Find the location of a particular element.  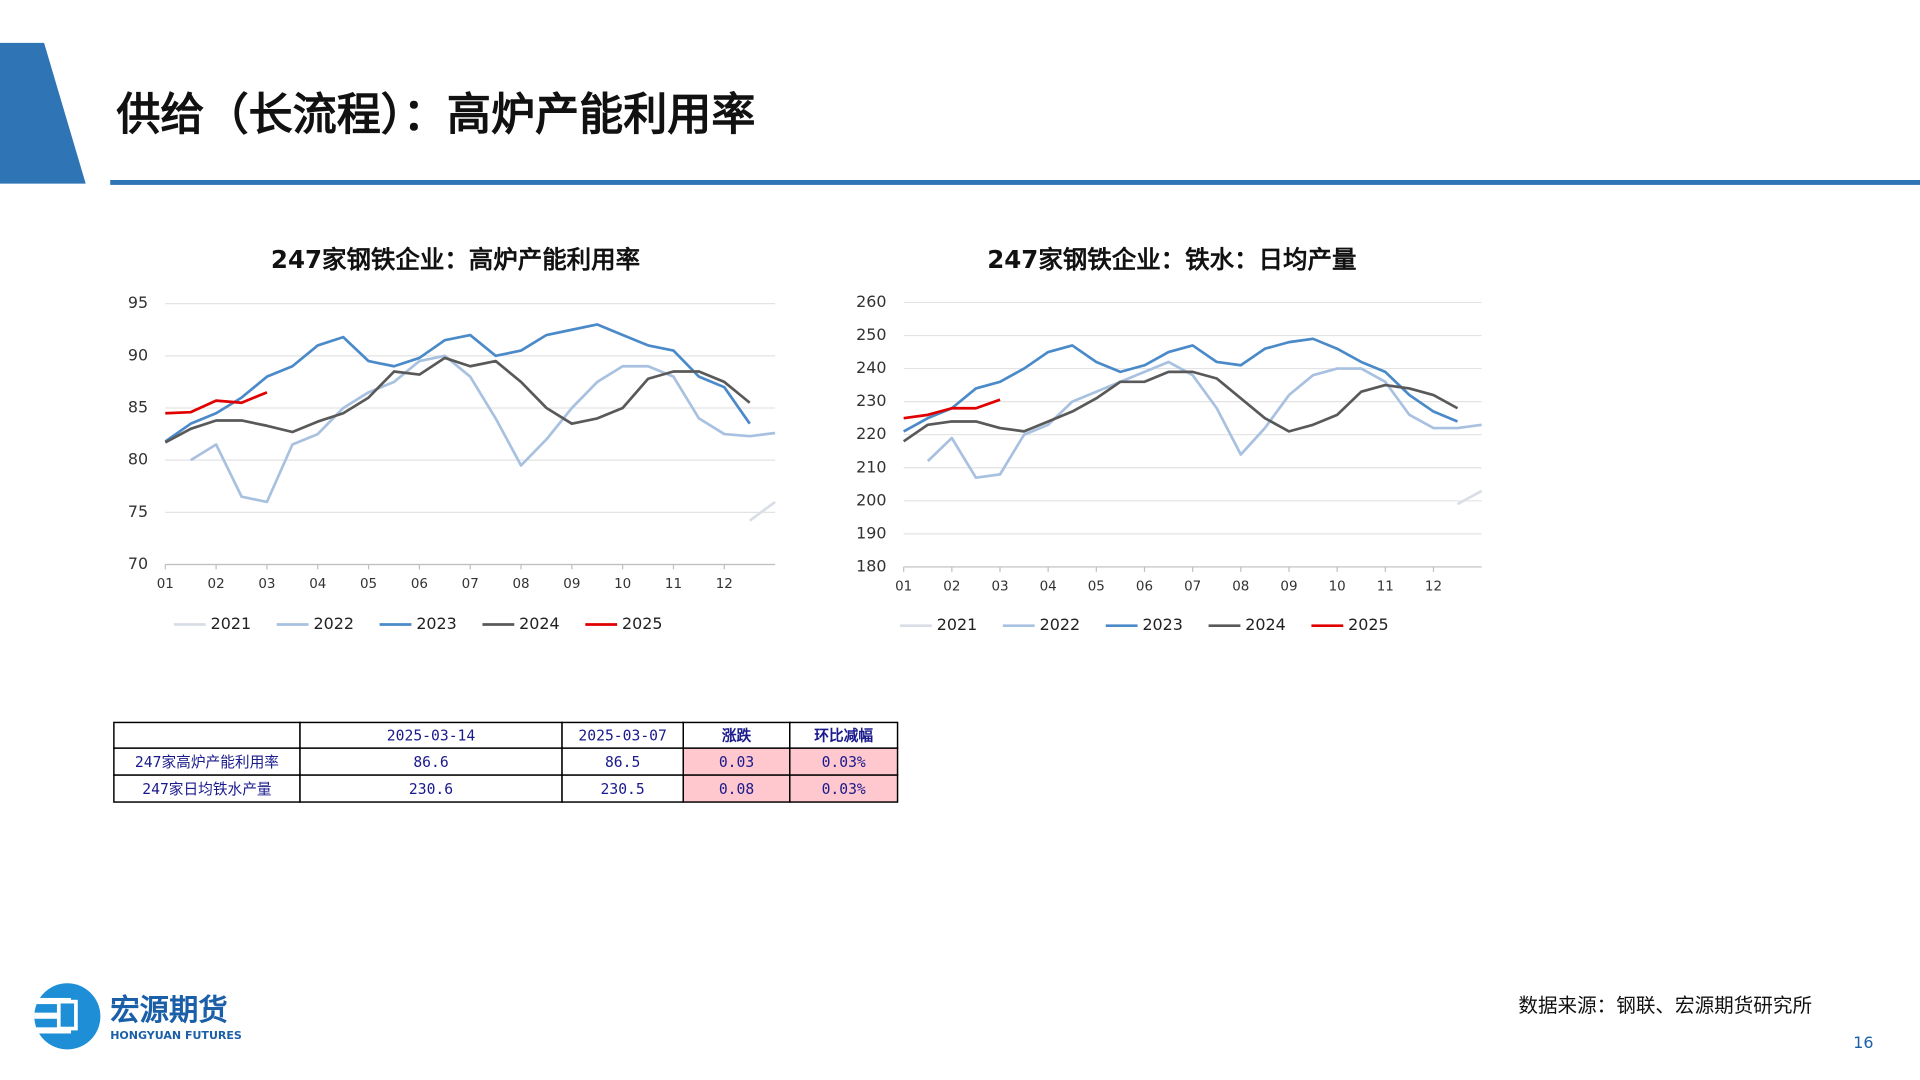

table-value: 86.5 is located at coordinates (622, 762).